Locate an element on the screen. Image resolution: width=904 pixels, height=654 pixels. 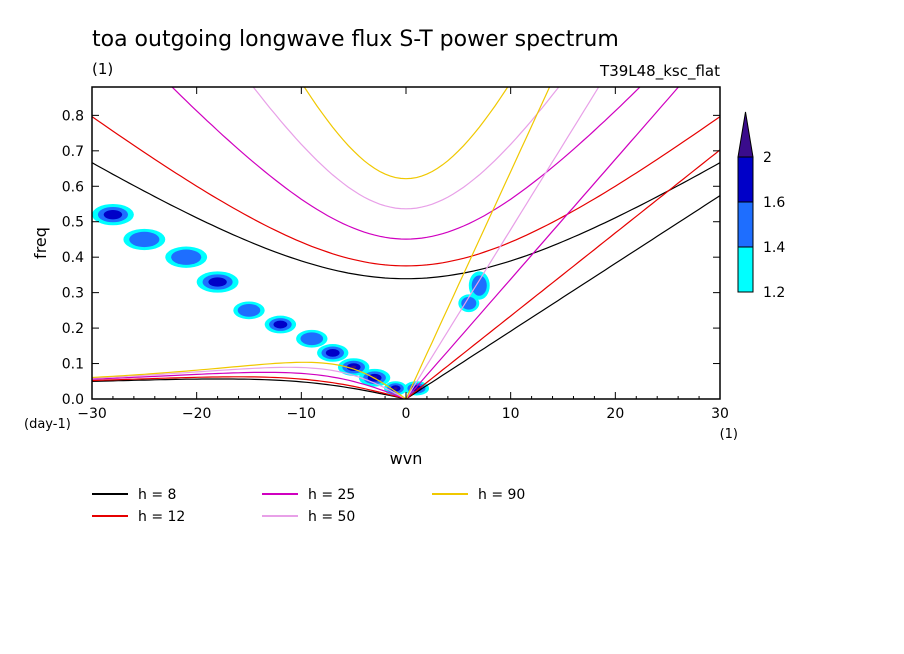
chart-subtitle-left: (1) is located at coordinates (102, 69).